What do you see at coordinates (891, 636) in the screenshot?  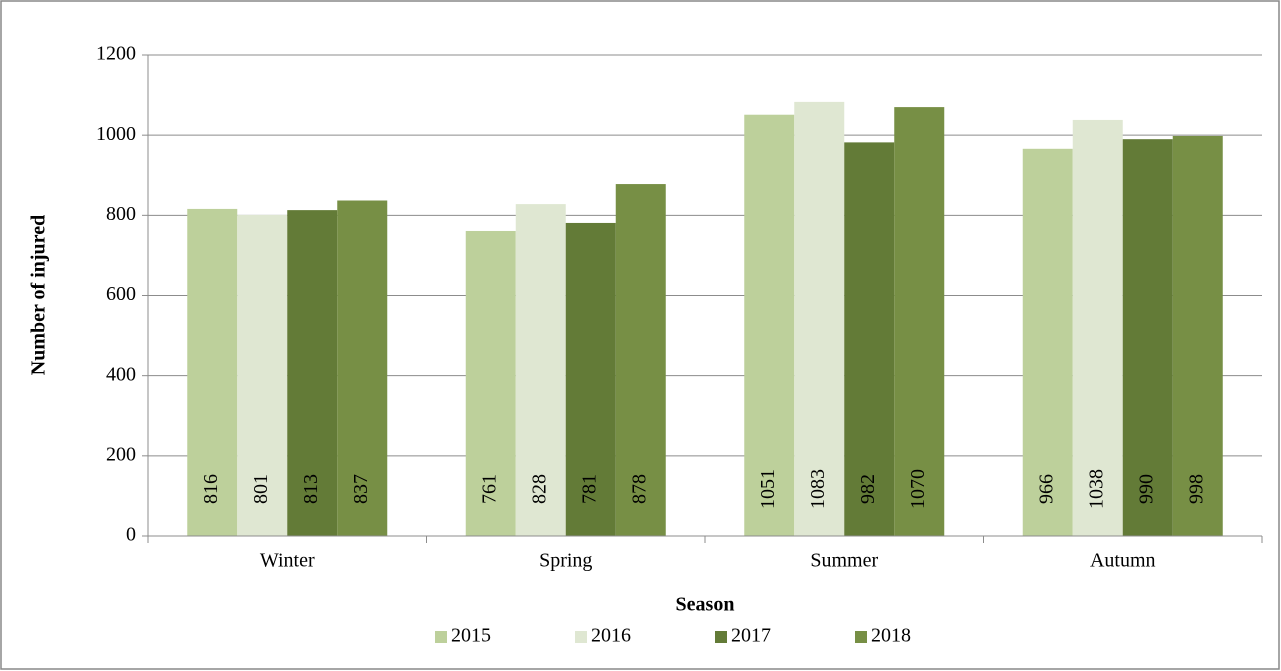 I see `legend-label: 2018` at bounding box center [891, 636].